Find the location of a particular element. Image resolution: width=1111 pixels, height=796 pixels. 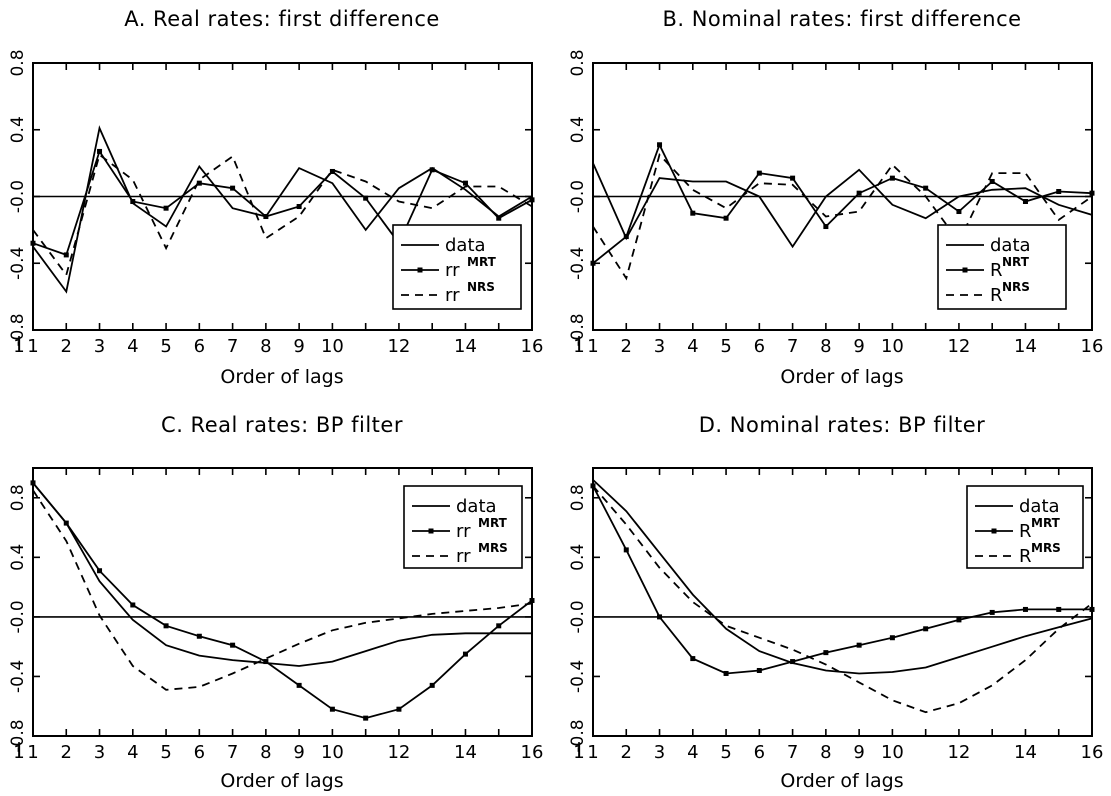

panel-title: B. Nominal rates: first difference is located at coordinates (841, 19).